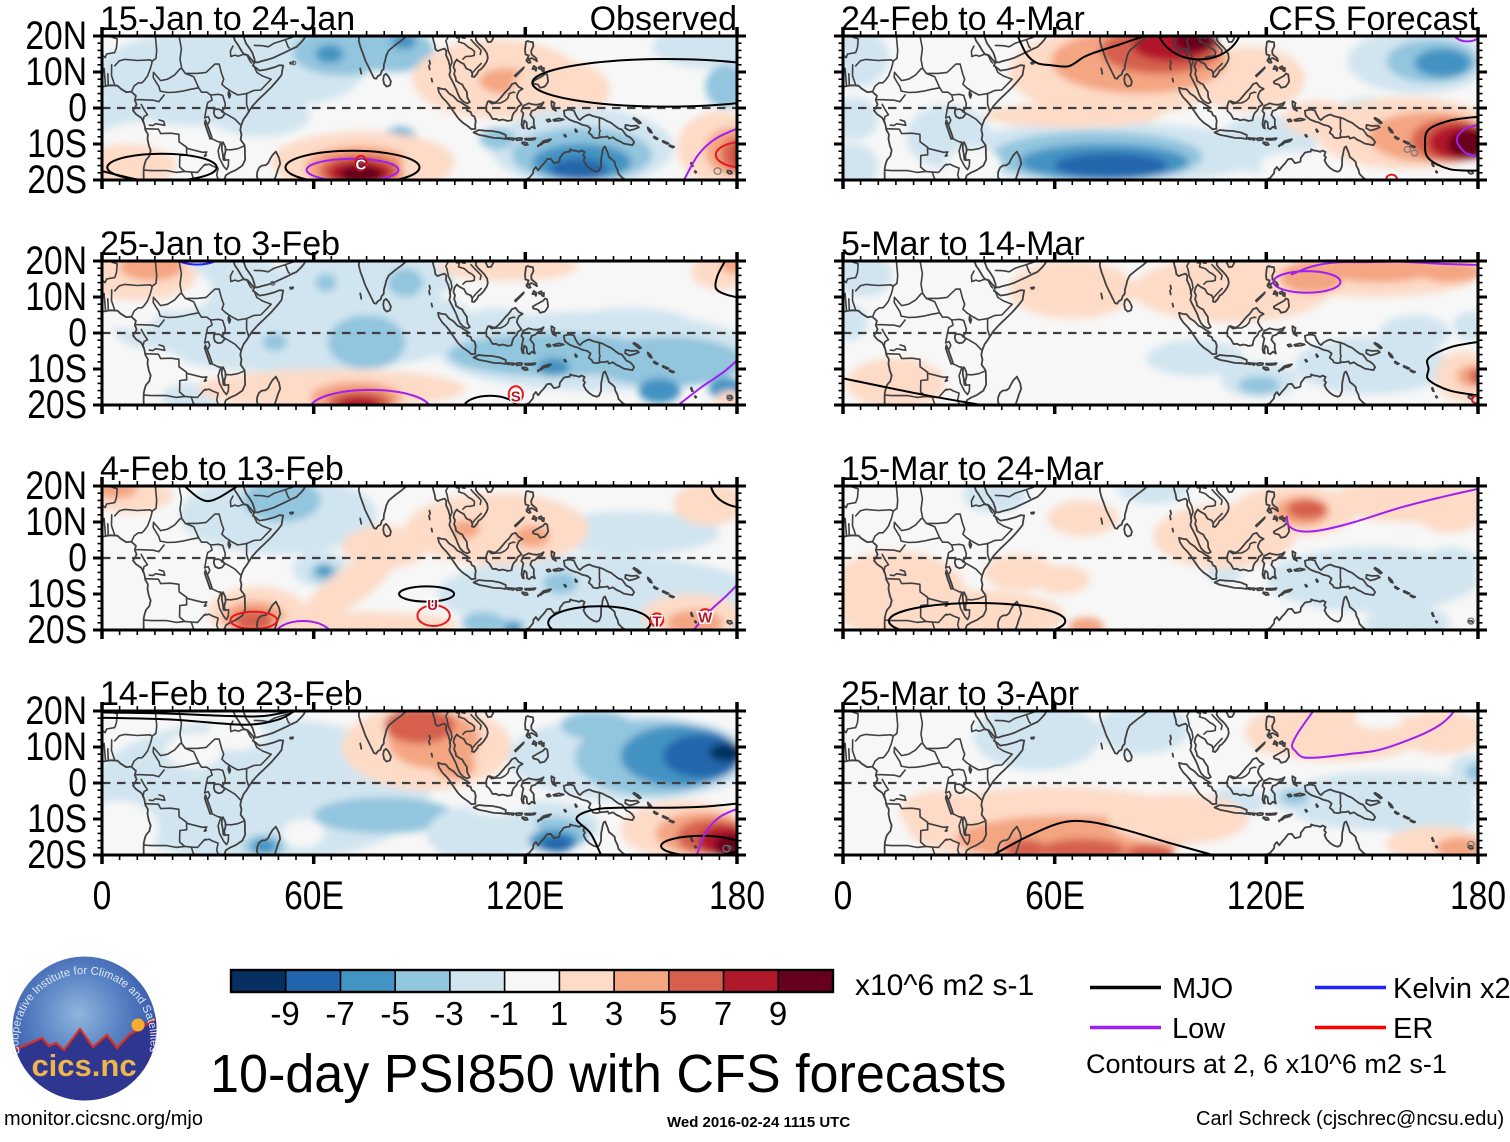 Image resolution: width=1510 pixels, height=1142 pixels. What do you see at coordinates (705, 617) in the screenshot?
I see `svg-text: W` at bounding box center [705, 617].